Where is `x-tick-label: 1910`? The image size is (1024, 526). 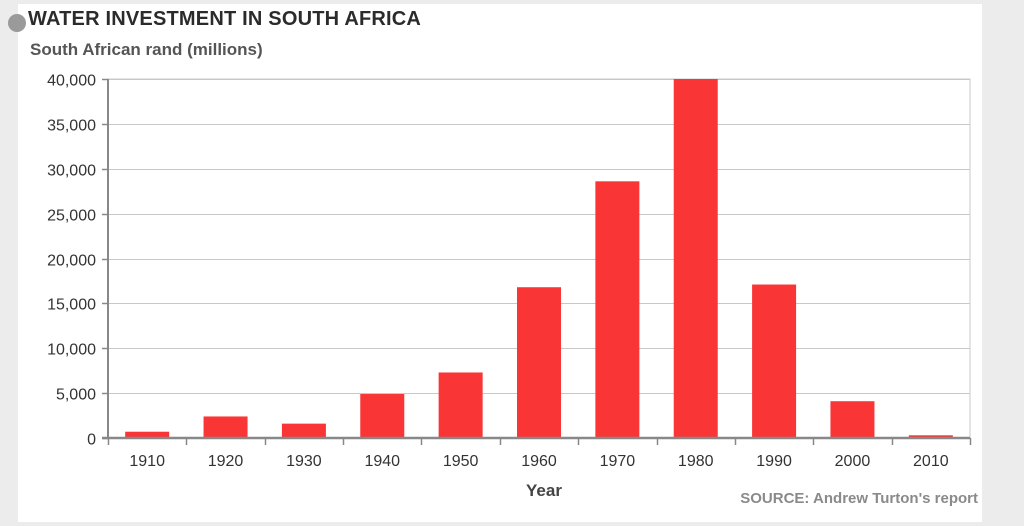 x-tick-label: 1910 is located at coordinates (147, 461).